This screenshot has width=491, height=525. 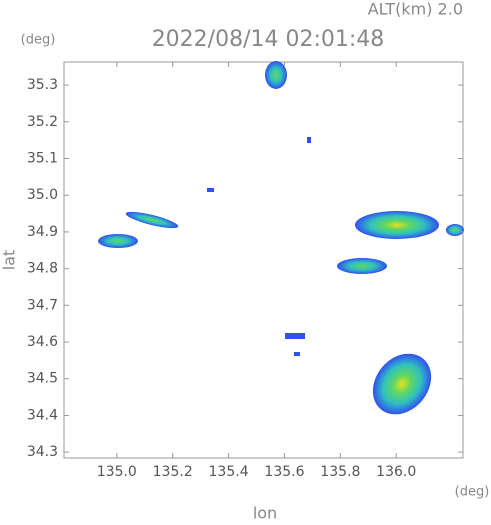 What do you see at coordinates (42, 159) in the screenshot?
I see `y-tick-label: 35.1` at bounding box center [42, 159].